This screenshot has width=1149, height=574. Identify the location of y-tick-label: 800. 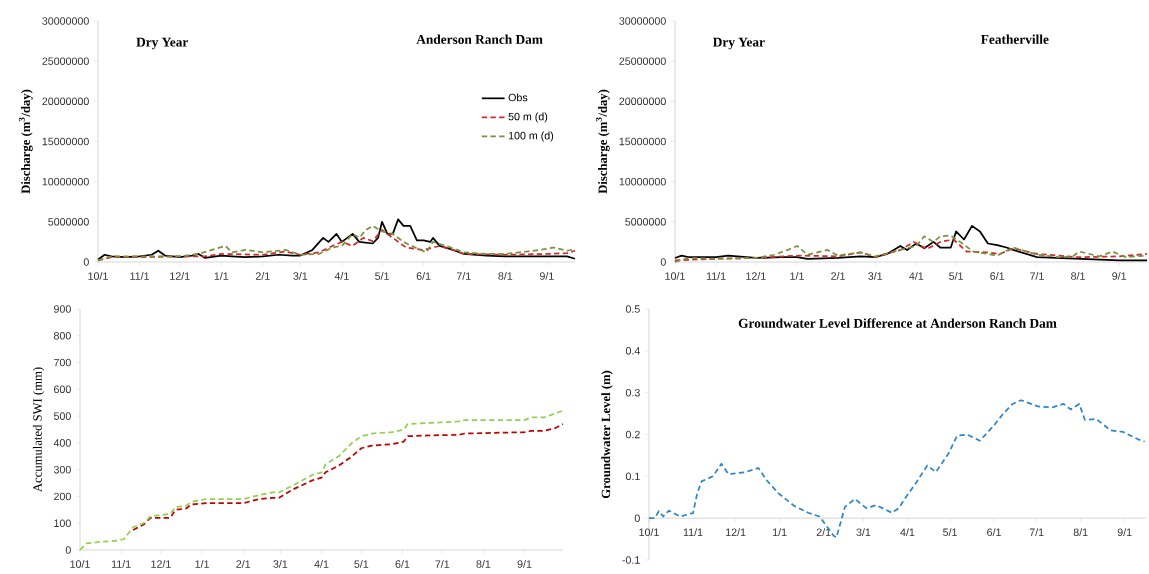
(62, 336).